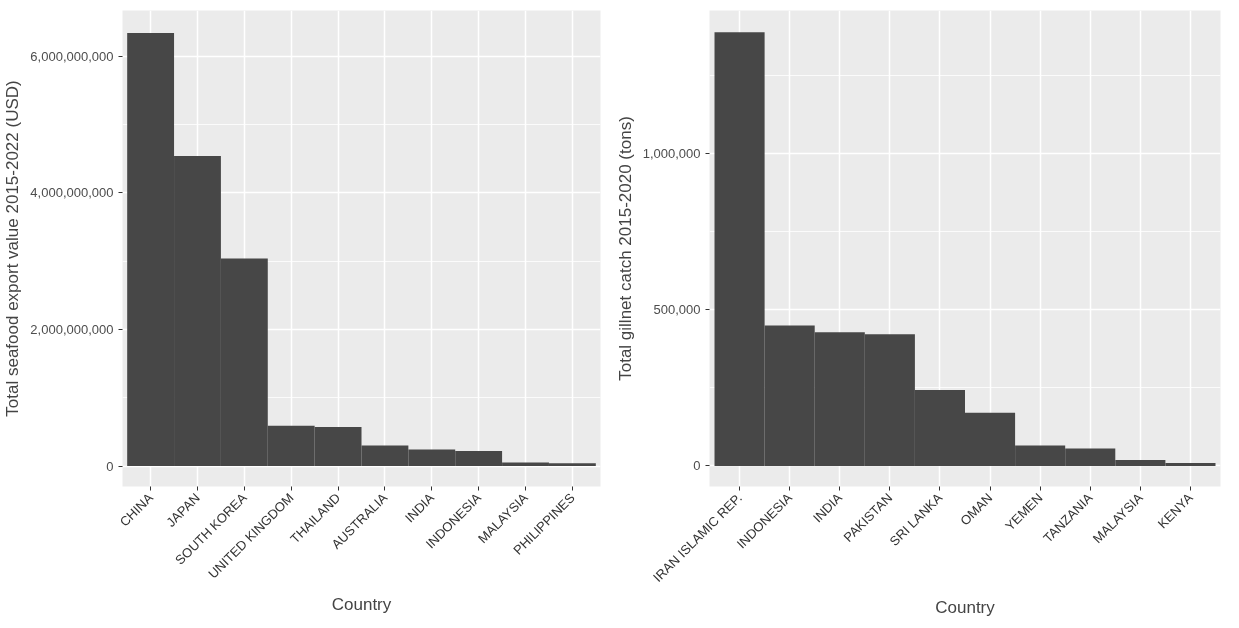 The image size is (1239, 628). Describe the element at coordinates (671, 154) in the screenshot. I see `y-tick-label: 1,000,000` at that location.